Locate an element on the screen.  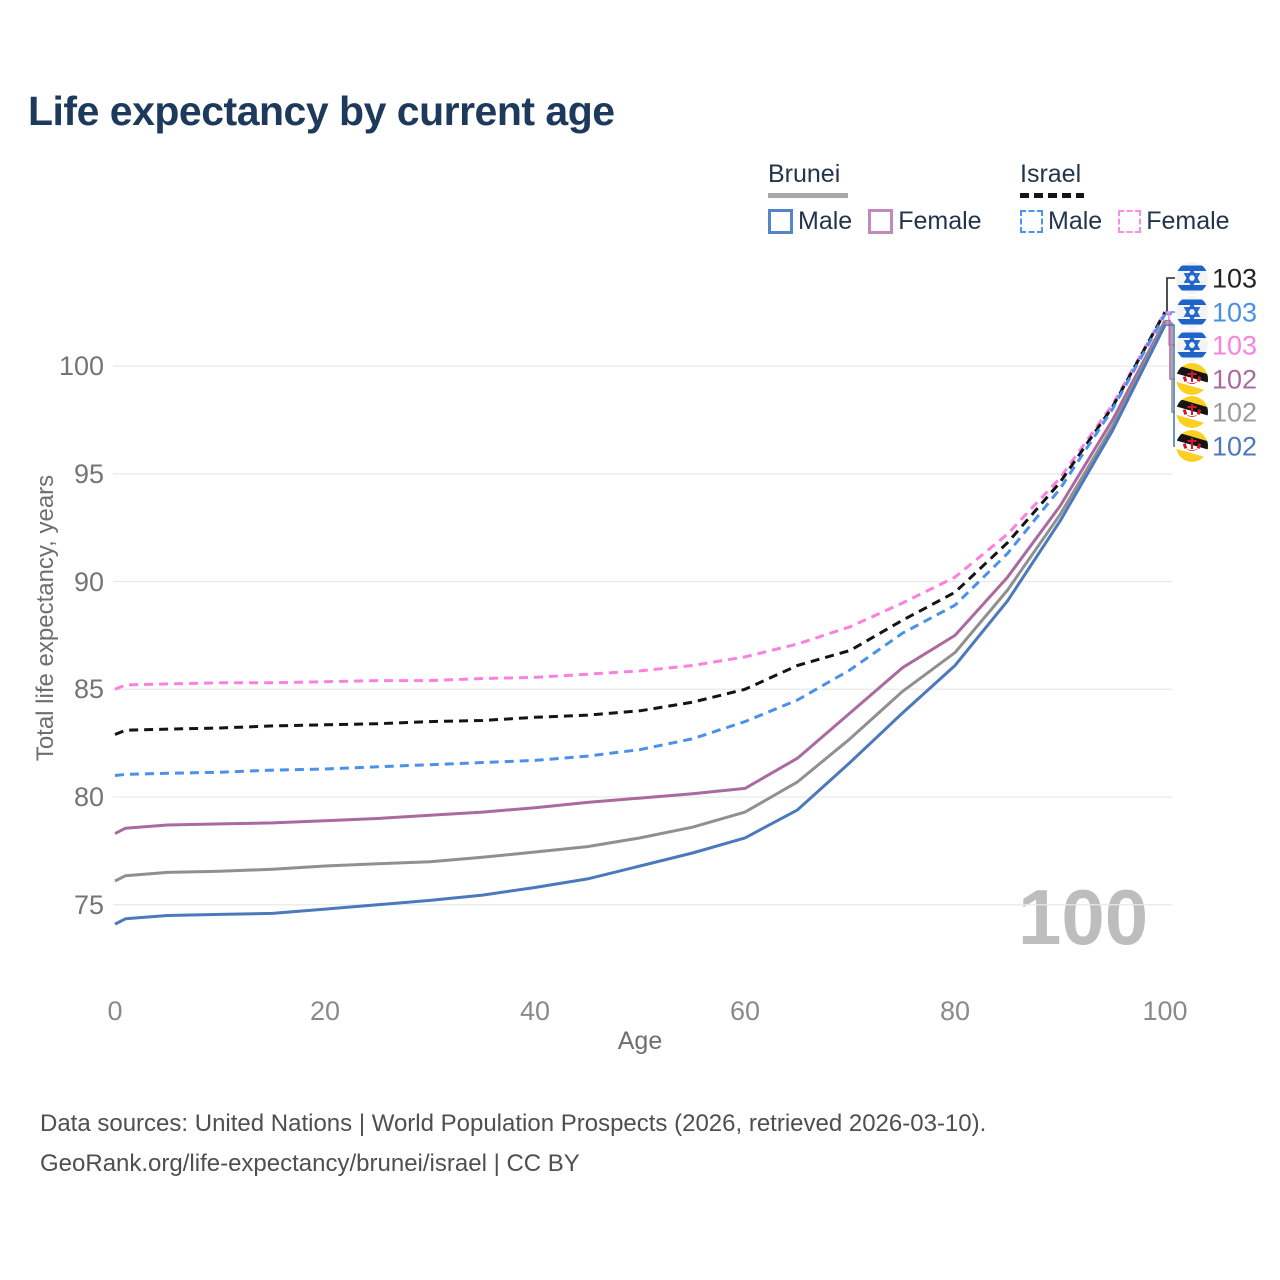
legend-item-israel-female: Female is located at coordinates (1174, 221).